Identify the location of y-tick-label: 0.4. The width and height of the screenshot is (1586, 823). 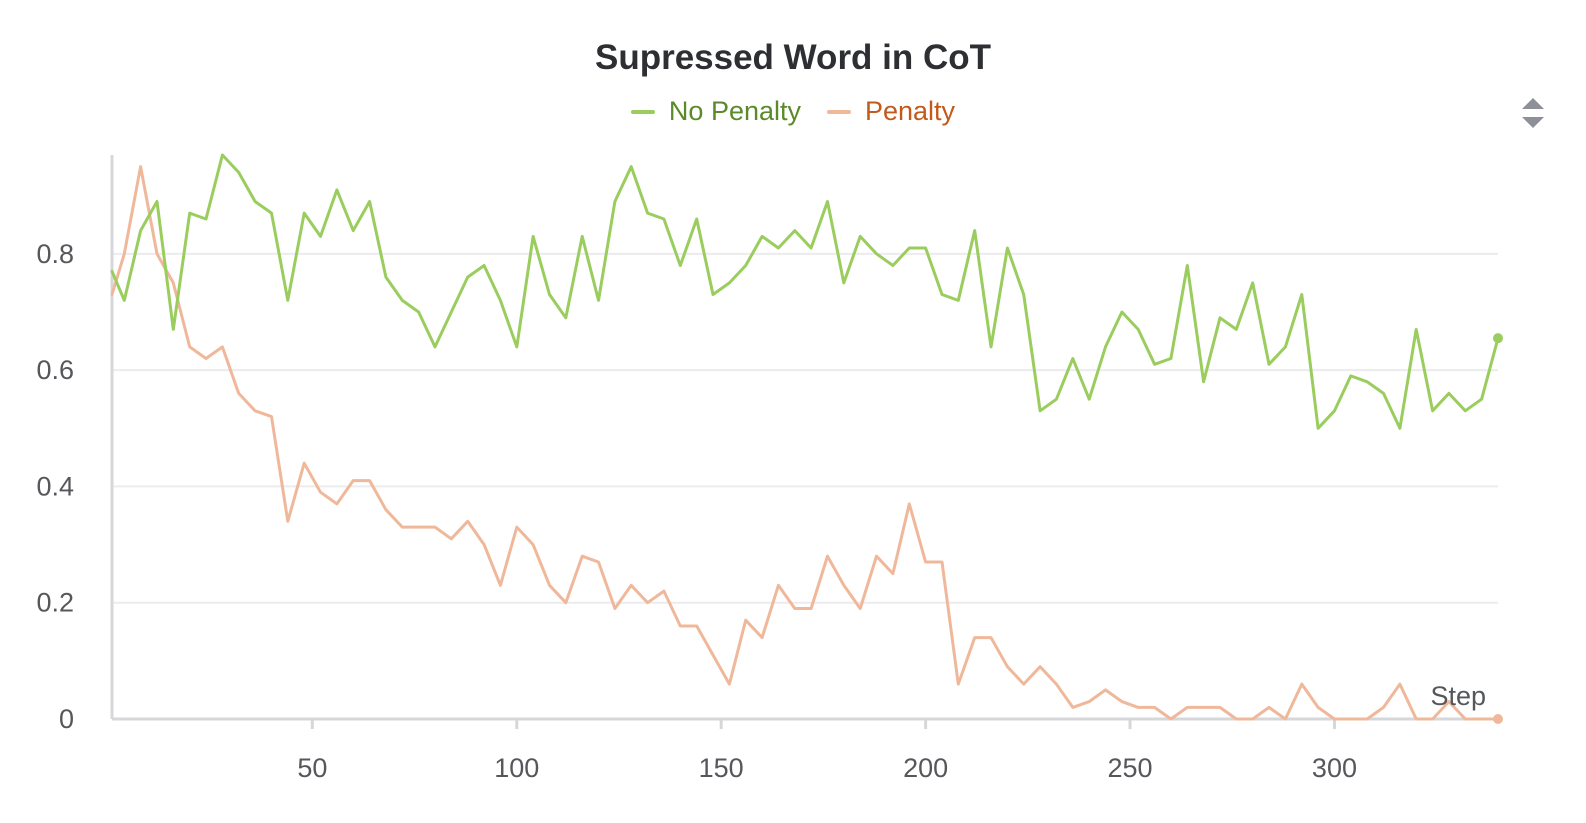
(55, 486).